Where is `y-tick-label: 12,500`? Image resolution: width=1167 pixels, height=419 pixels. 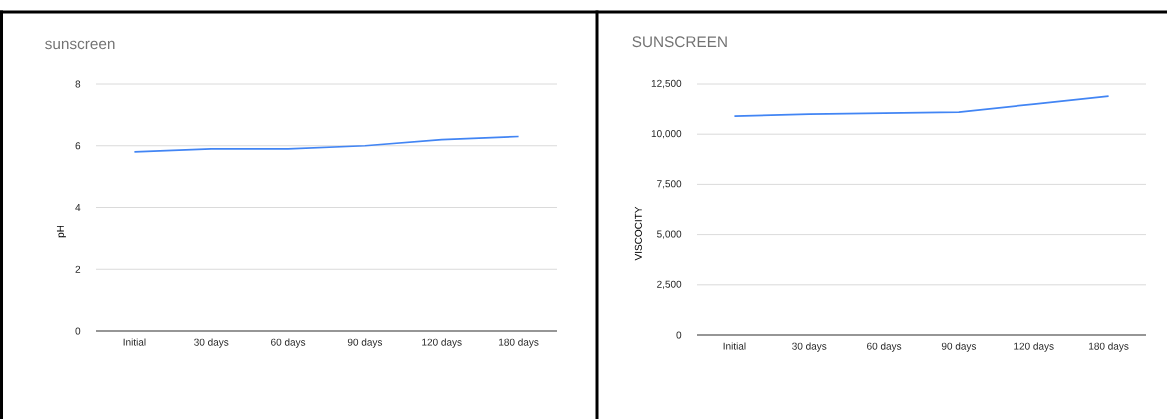
y-tick-label: 12,500 is located at coordinates (666, 84).